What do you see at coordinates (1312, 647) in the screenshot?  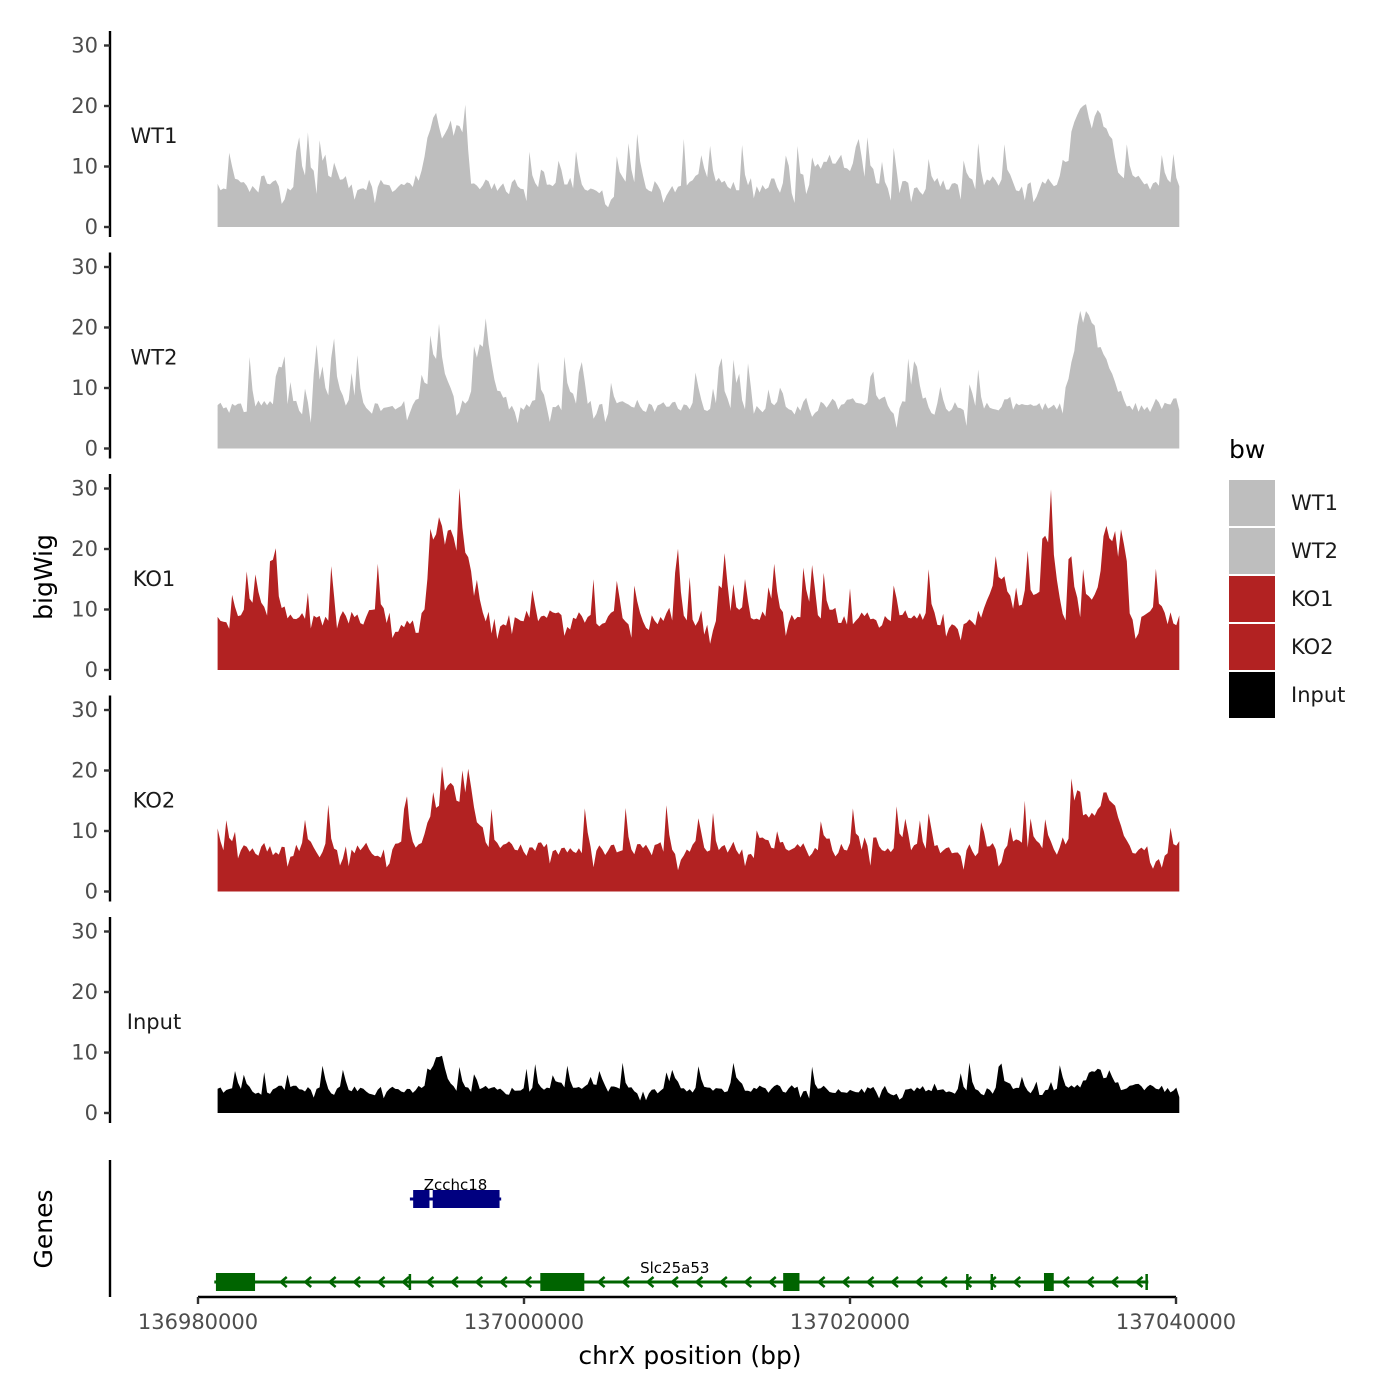 I see `legend-label-ko2: KO2` at bounding box center [1312, 647].